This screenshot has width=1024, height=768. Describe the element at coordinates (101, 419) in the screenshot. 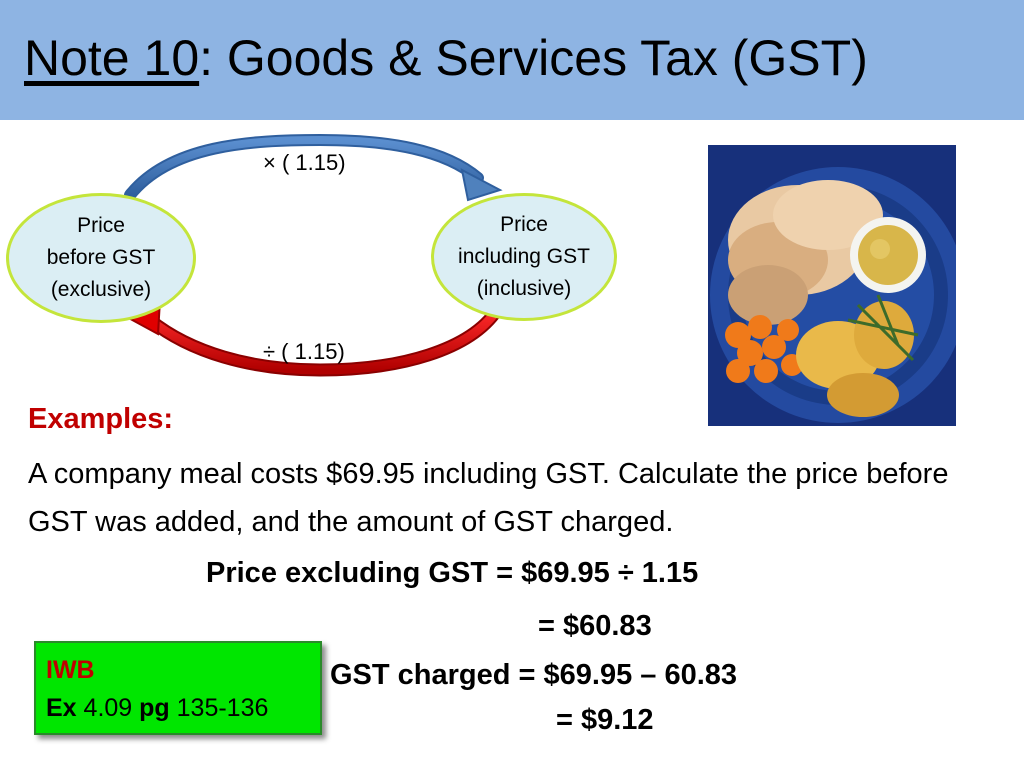

I see `examples-heading: Examples:` at that location.